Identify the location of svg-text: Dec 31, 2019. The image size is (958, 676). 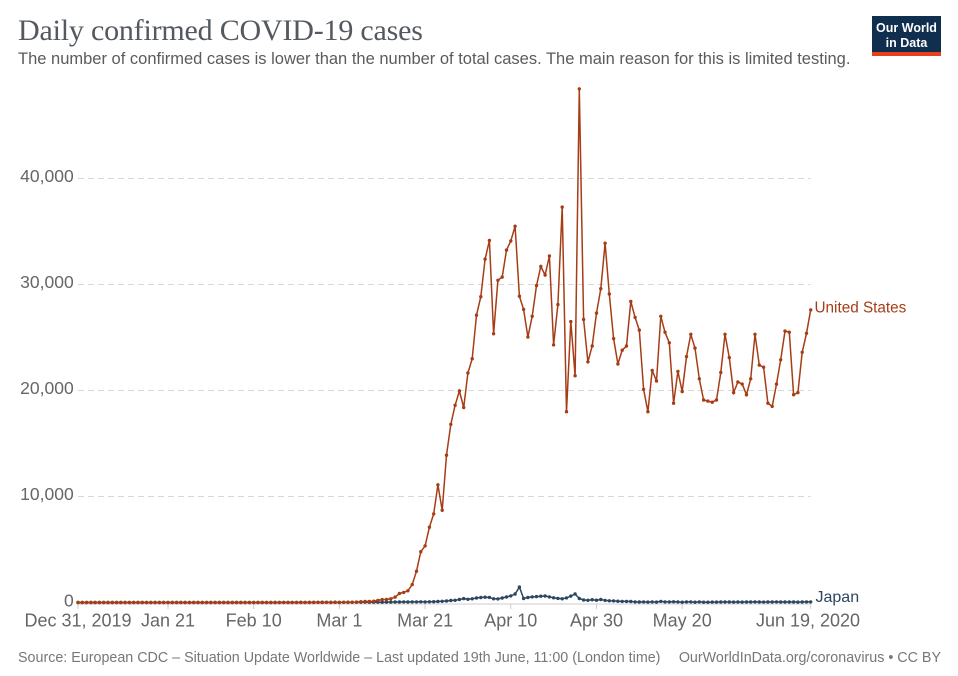
(77, 621).